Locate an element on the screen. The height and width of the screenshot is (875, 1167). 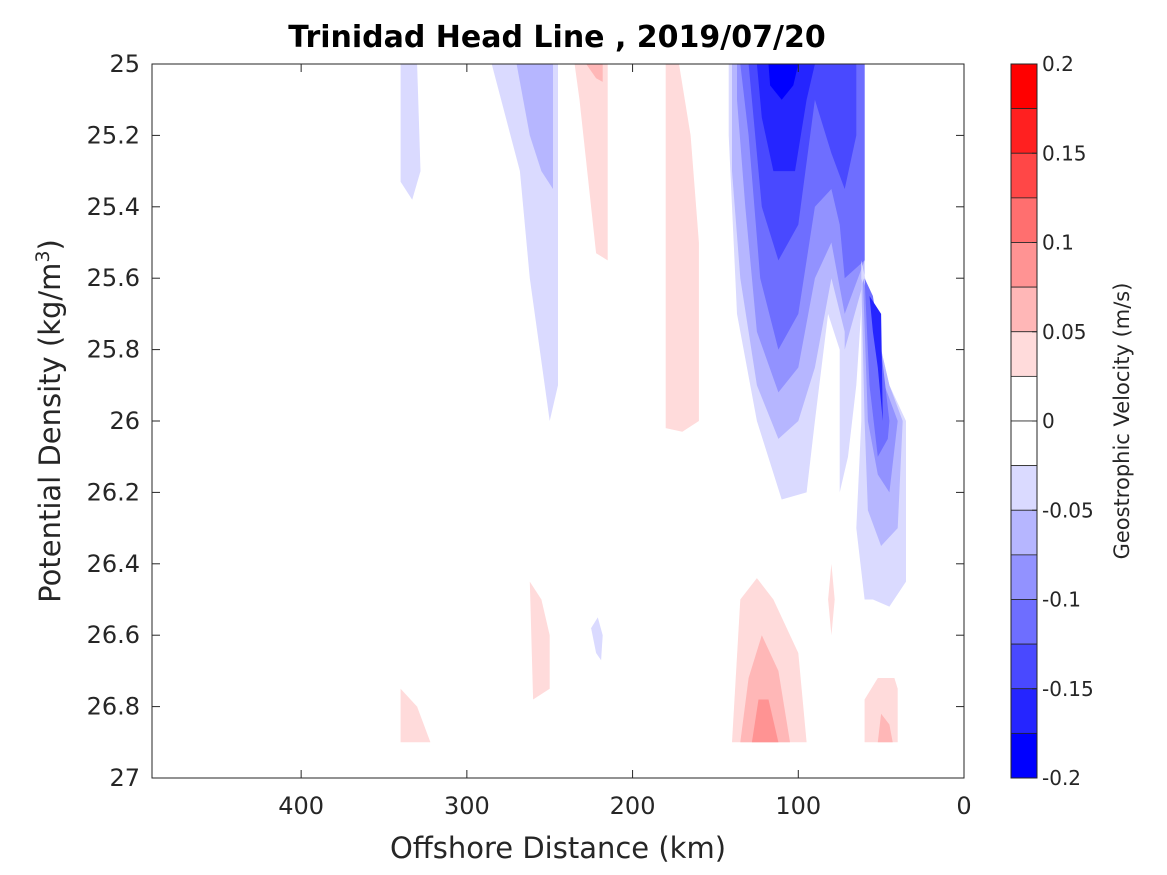
y-tick-label: 26 is located at coordinates (124, 421).